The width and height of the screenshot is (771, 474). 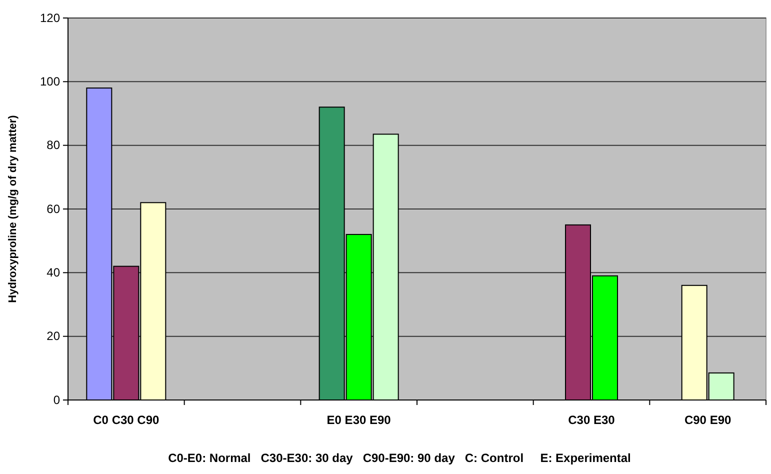 What do you see at coordinates (50, 81) in the screenshot?
I see `y-tick-label: 100` at bounding box center [50, 81].